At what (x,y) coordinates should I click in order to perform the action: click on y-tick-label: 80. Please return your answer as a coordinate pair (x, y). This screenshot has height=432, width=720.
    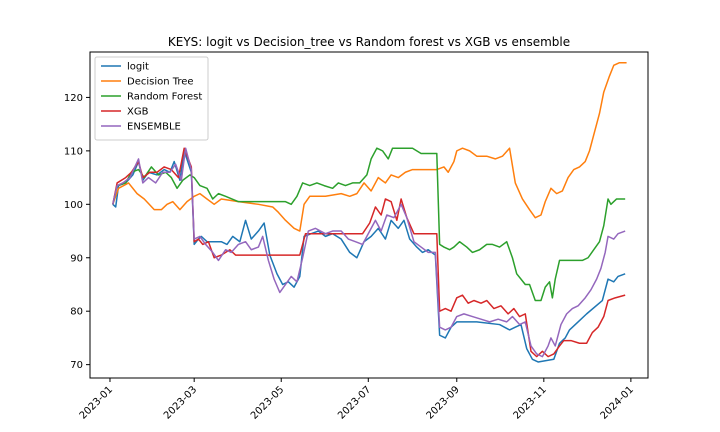
    Looking at the image, I should click on (76, 312).